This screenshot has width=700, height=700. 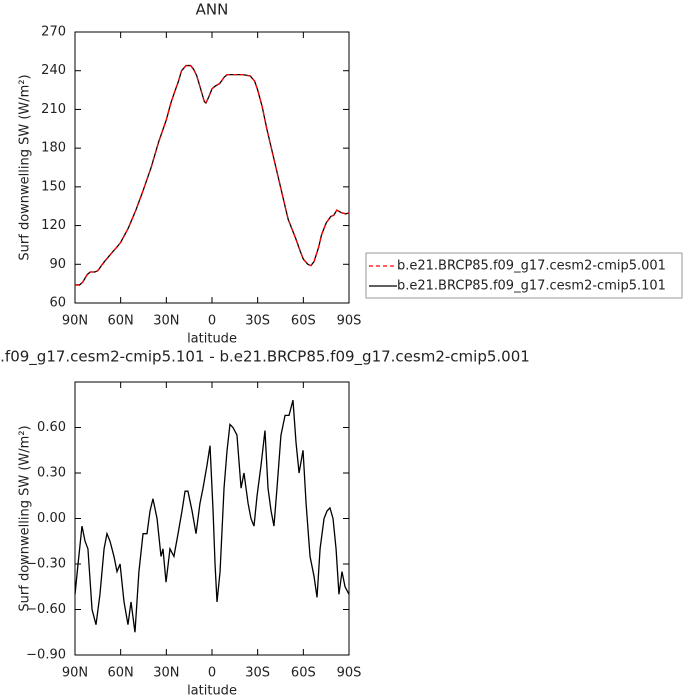 What do you see at coordinates (51, 518) in the screenshot?
I see `y-tick-label: 0.00` at bounding box center [51, 518].